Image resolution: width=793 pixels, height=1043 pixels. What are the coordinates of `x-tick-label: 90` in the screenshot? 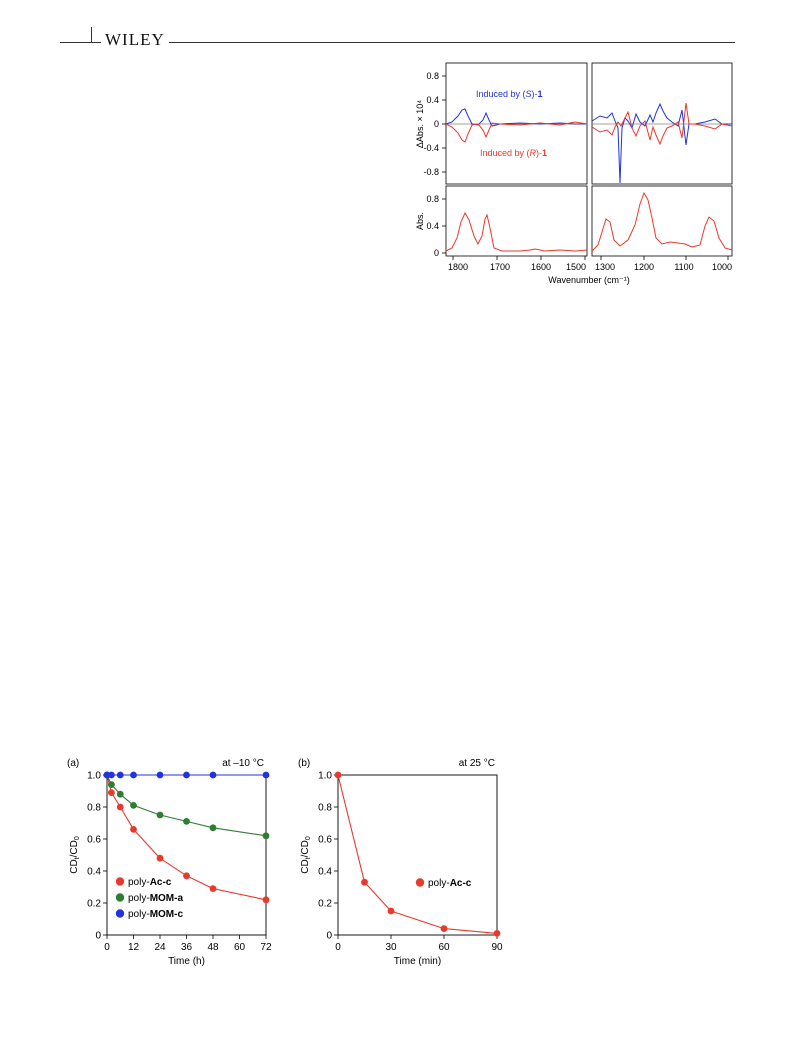 It's located at (497, 947).